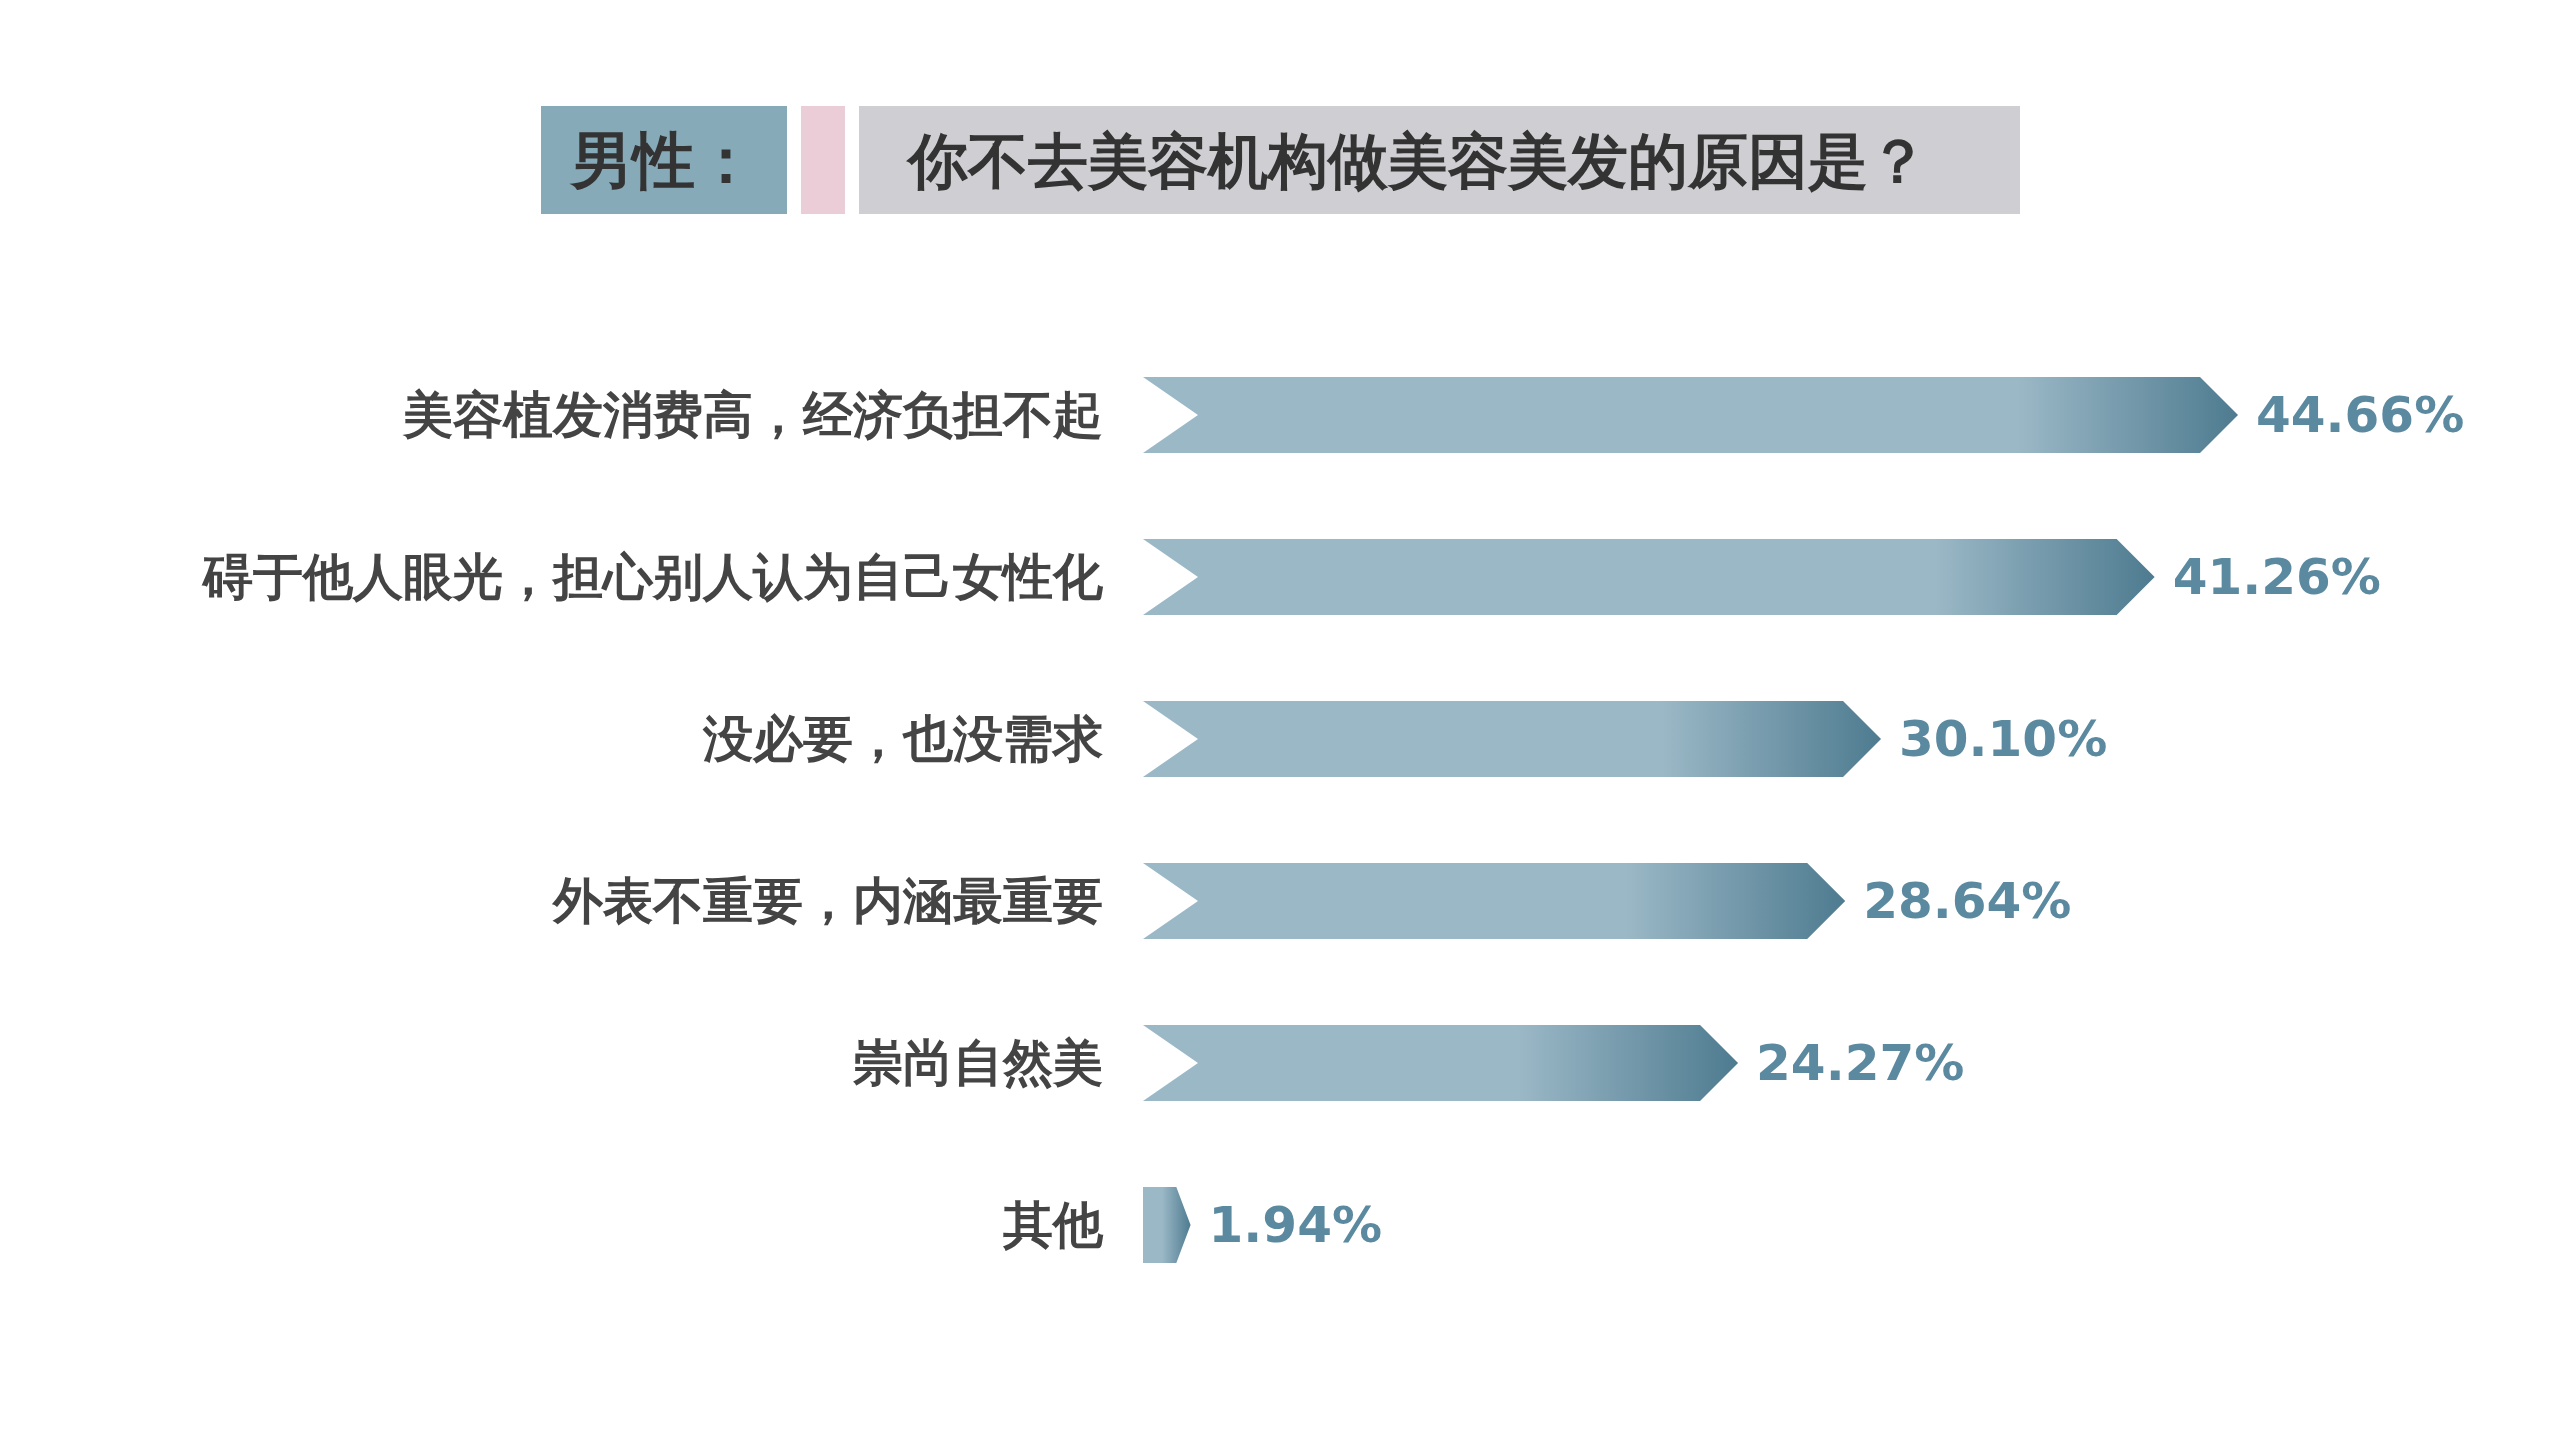 This screenshot has height=1440, width=2560. I want to click on y-tick-label: 崇尚自然美, so click(978, 1063).